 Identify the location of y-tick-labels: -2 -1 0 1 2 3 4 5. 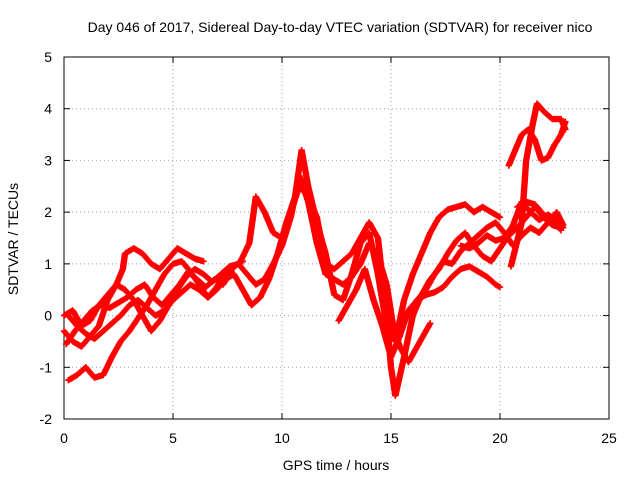
(46, 238).